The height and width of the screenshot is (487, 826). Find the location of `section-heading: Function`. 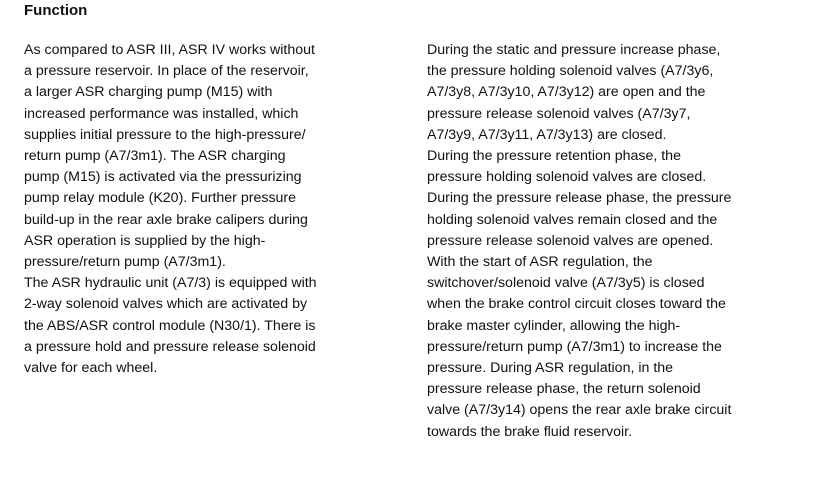

section-heading: Function is located at coordinates (56, 10).